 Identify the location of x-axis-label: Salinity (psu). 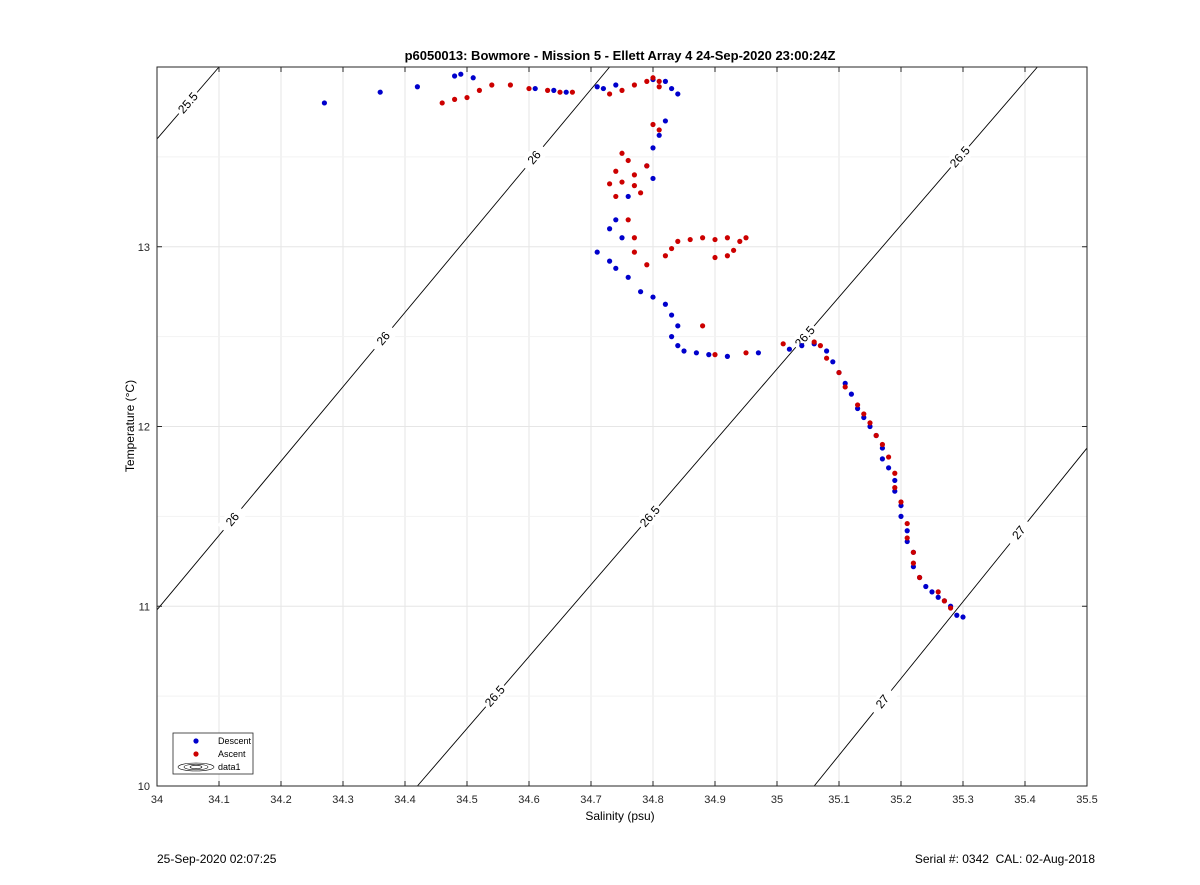
(619, 816).